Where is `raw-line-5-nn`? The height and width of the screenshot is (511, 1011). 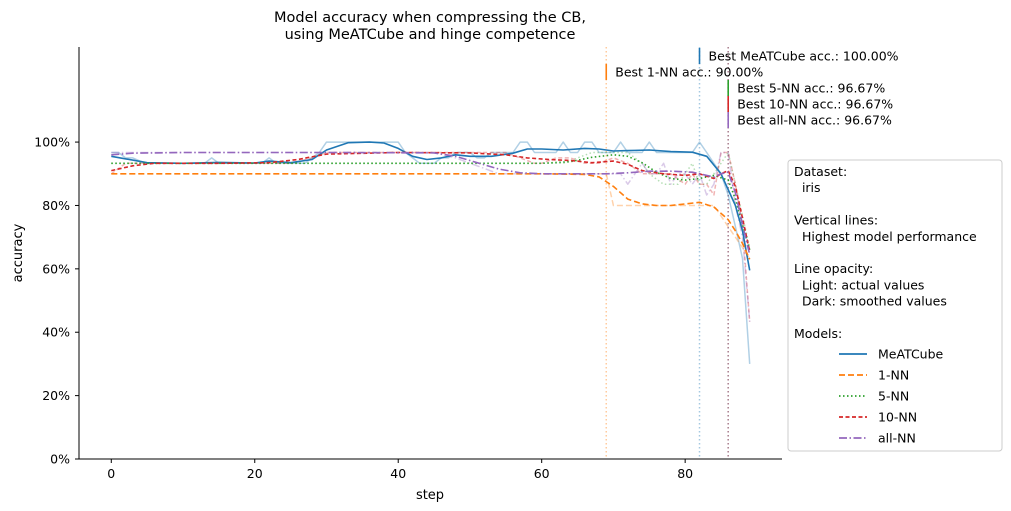 raw-line-5-nn is located at coordinates (431, 199).